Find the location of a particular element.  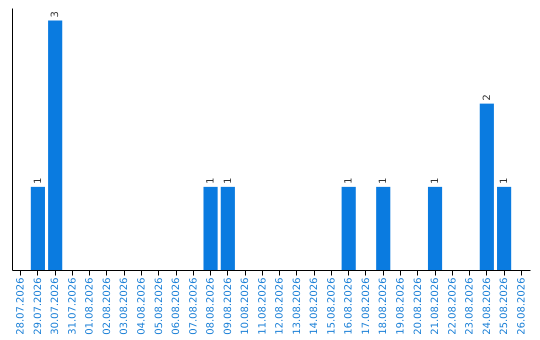

x-tick-label: 21.08.2026 is located at coordinates (436, 306).